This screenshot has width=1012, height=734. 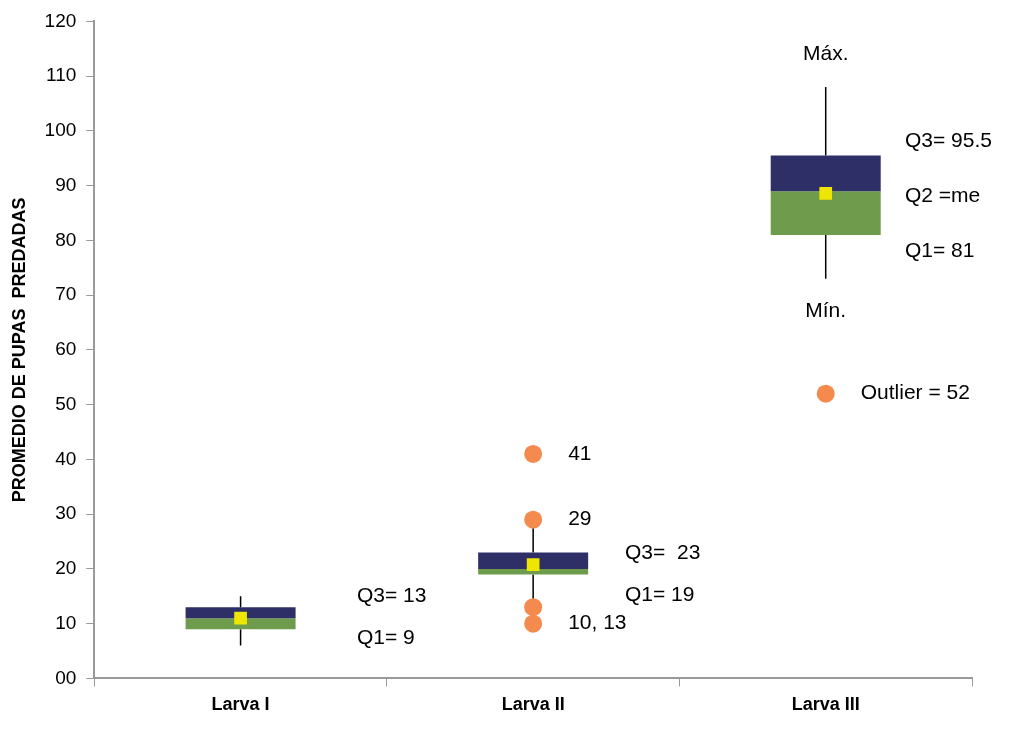 I want to click on annotation: 41, so click(x=580, y=452).